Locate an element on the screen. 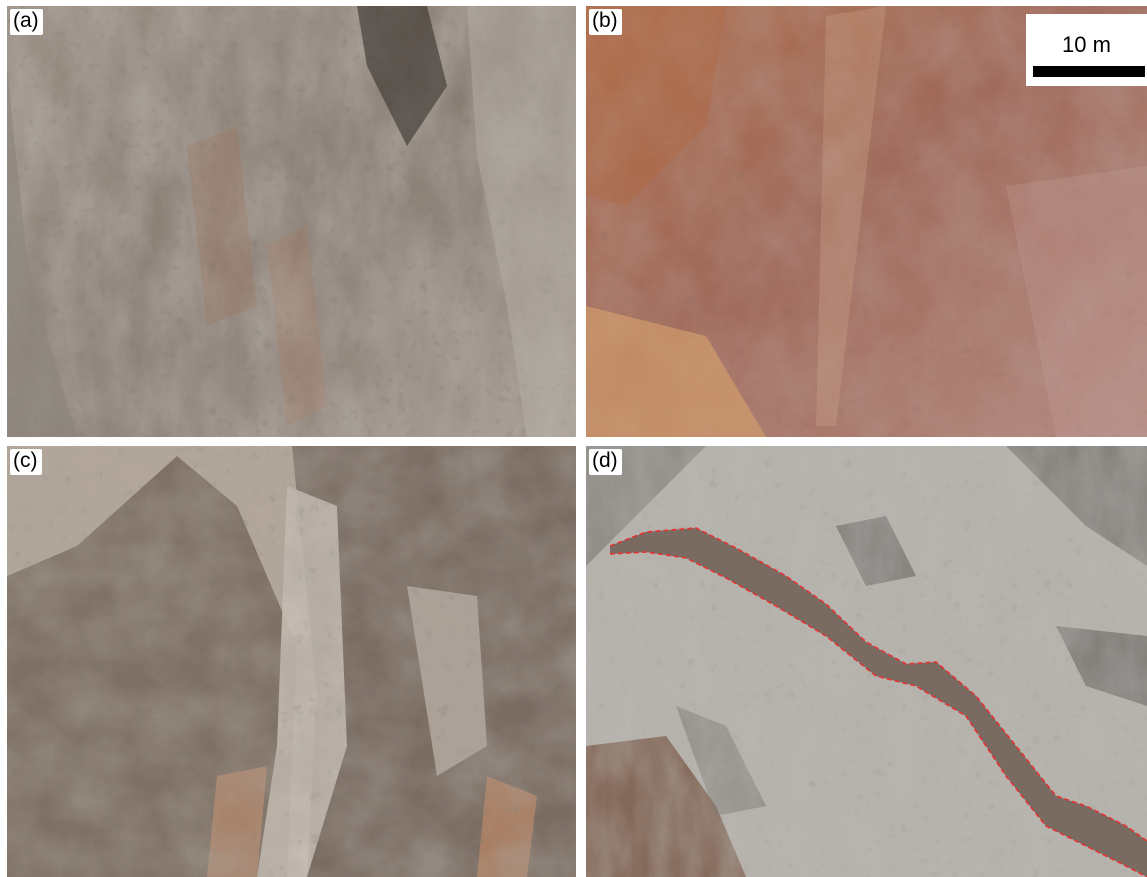 The height and width of the screenshot is (877, 1147). scale-bar: 10 m is located at coordinates (1086, 50).